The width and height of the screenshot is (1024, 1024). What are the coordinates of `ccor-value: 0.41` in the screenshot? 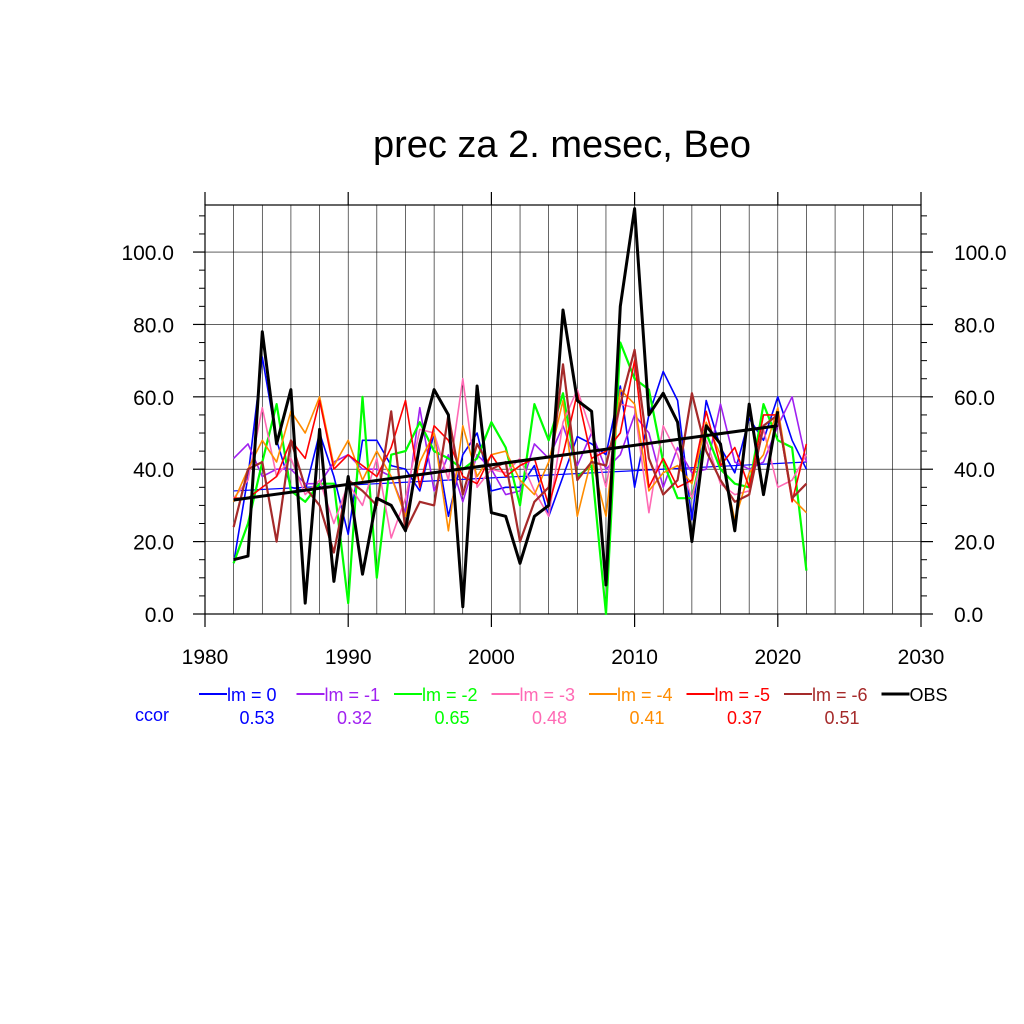 It's located at (646, 718).